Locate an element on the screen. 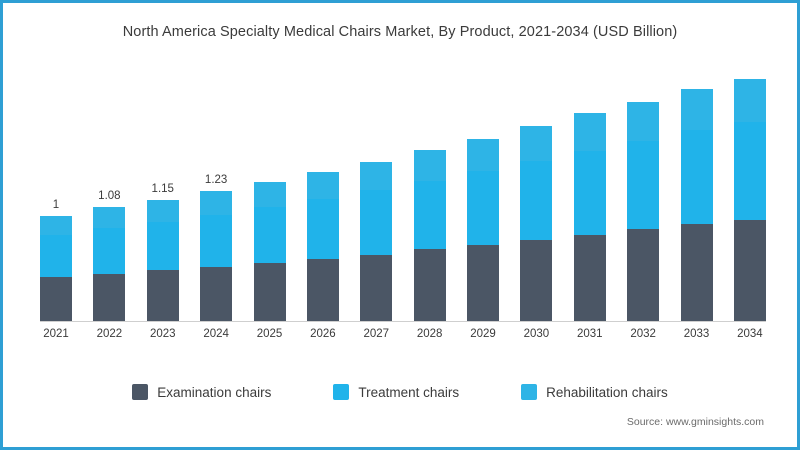 The width and height of the screenshot is (800, 450). legend-item-label: Rehabilitation chairs is located at coordinates (607, 392).